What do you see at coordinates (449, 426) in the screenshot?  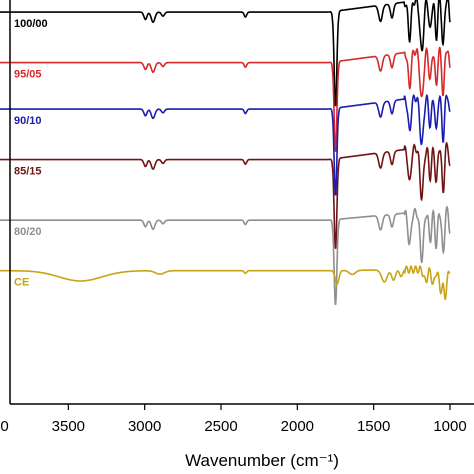 I see `x-tick-label-1000: 1000` at bounding box center [449, 426].